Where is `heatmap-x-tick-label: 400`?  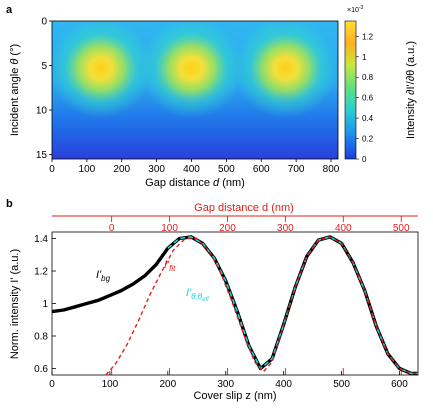 heatmap-x-tick-label: 400 is located at coordinates (191, 169).